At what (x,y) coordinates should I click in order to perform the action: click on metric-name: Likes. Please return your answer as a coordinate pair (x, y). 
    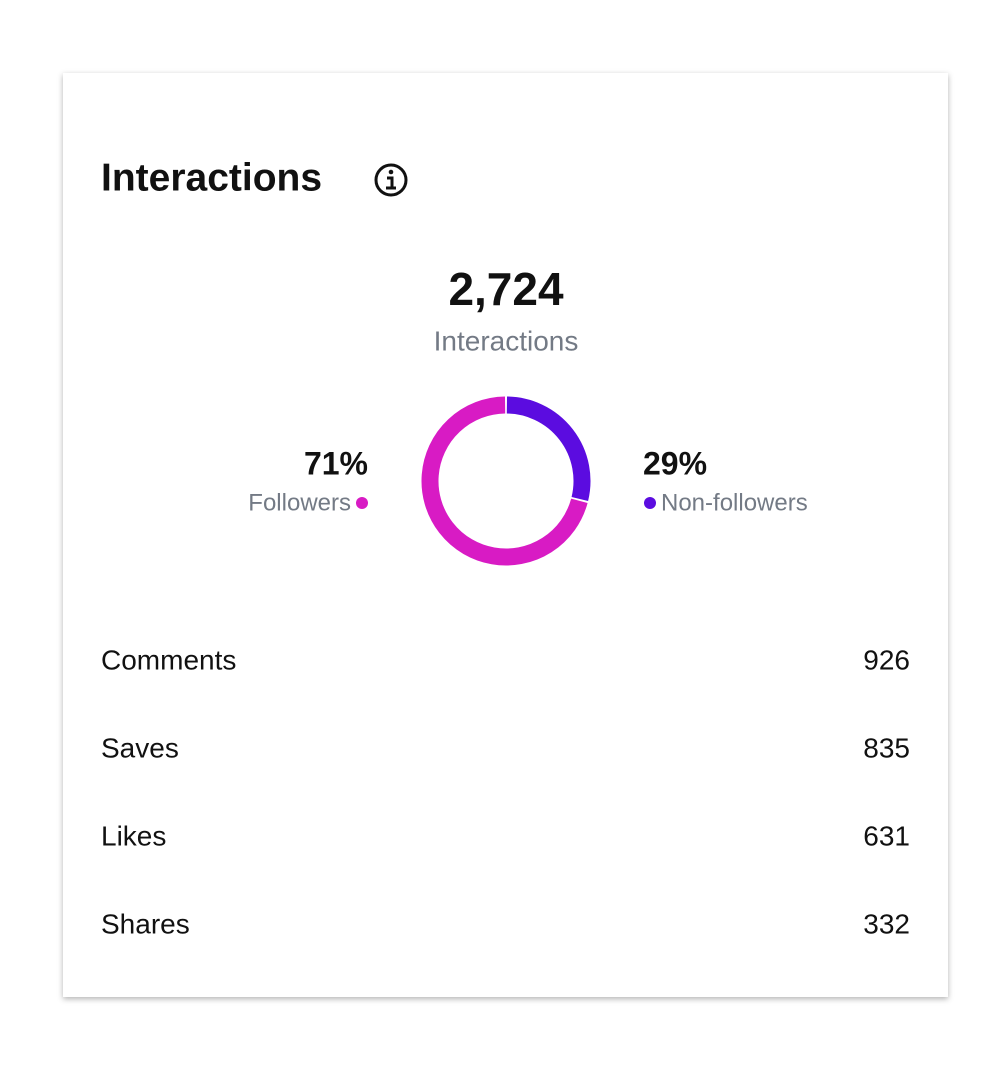
    Looking at the image, I should click on (133, 835).